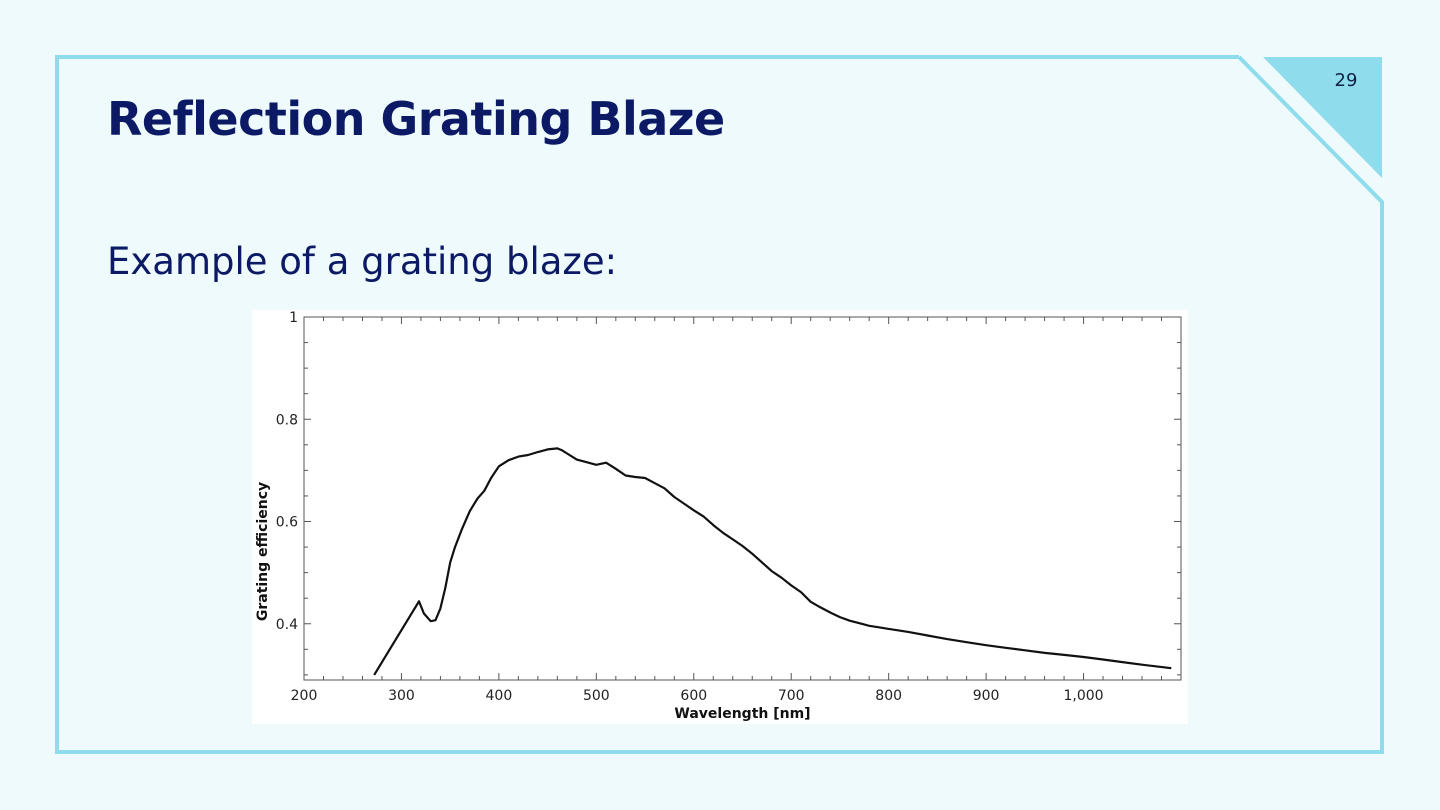 The width and height of the screenshot is (1440, 810). I want to click on page-number: 29, so click(1346, 80).